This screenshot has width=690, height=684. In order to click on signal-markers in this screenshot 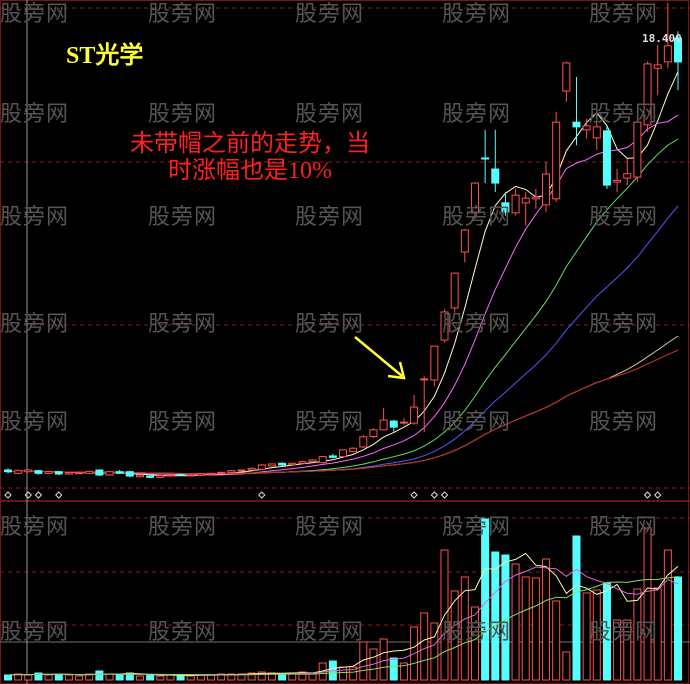, I will do `click(333, 495)`.